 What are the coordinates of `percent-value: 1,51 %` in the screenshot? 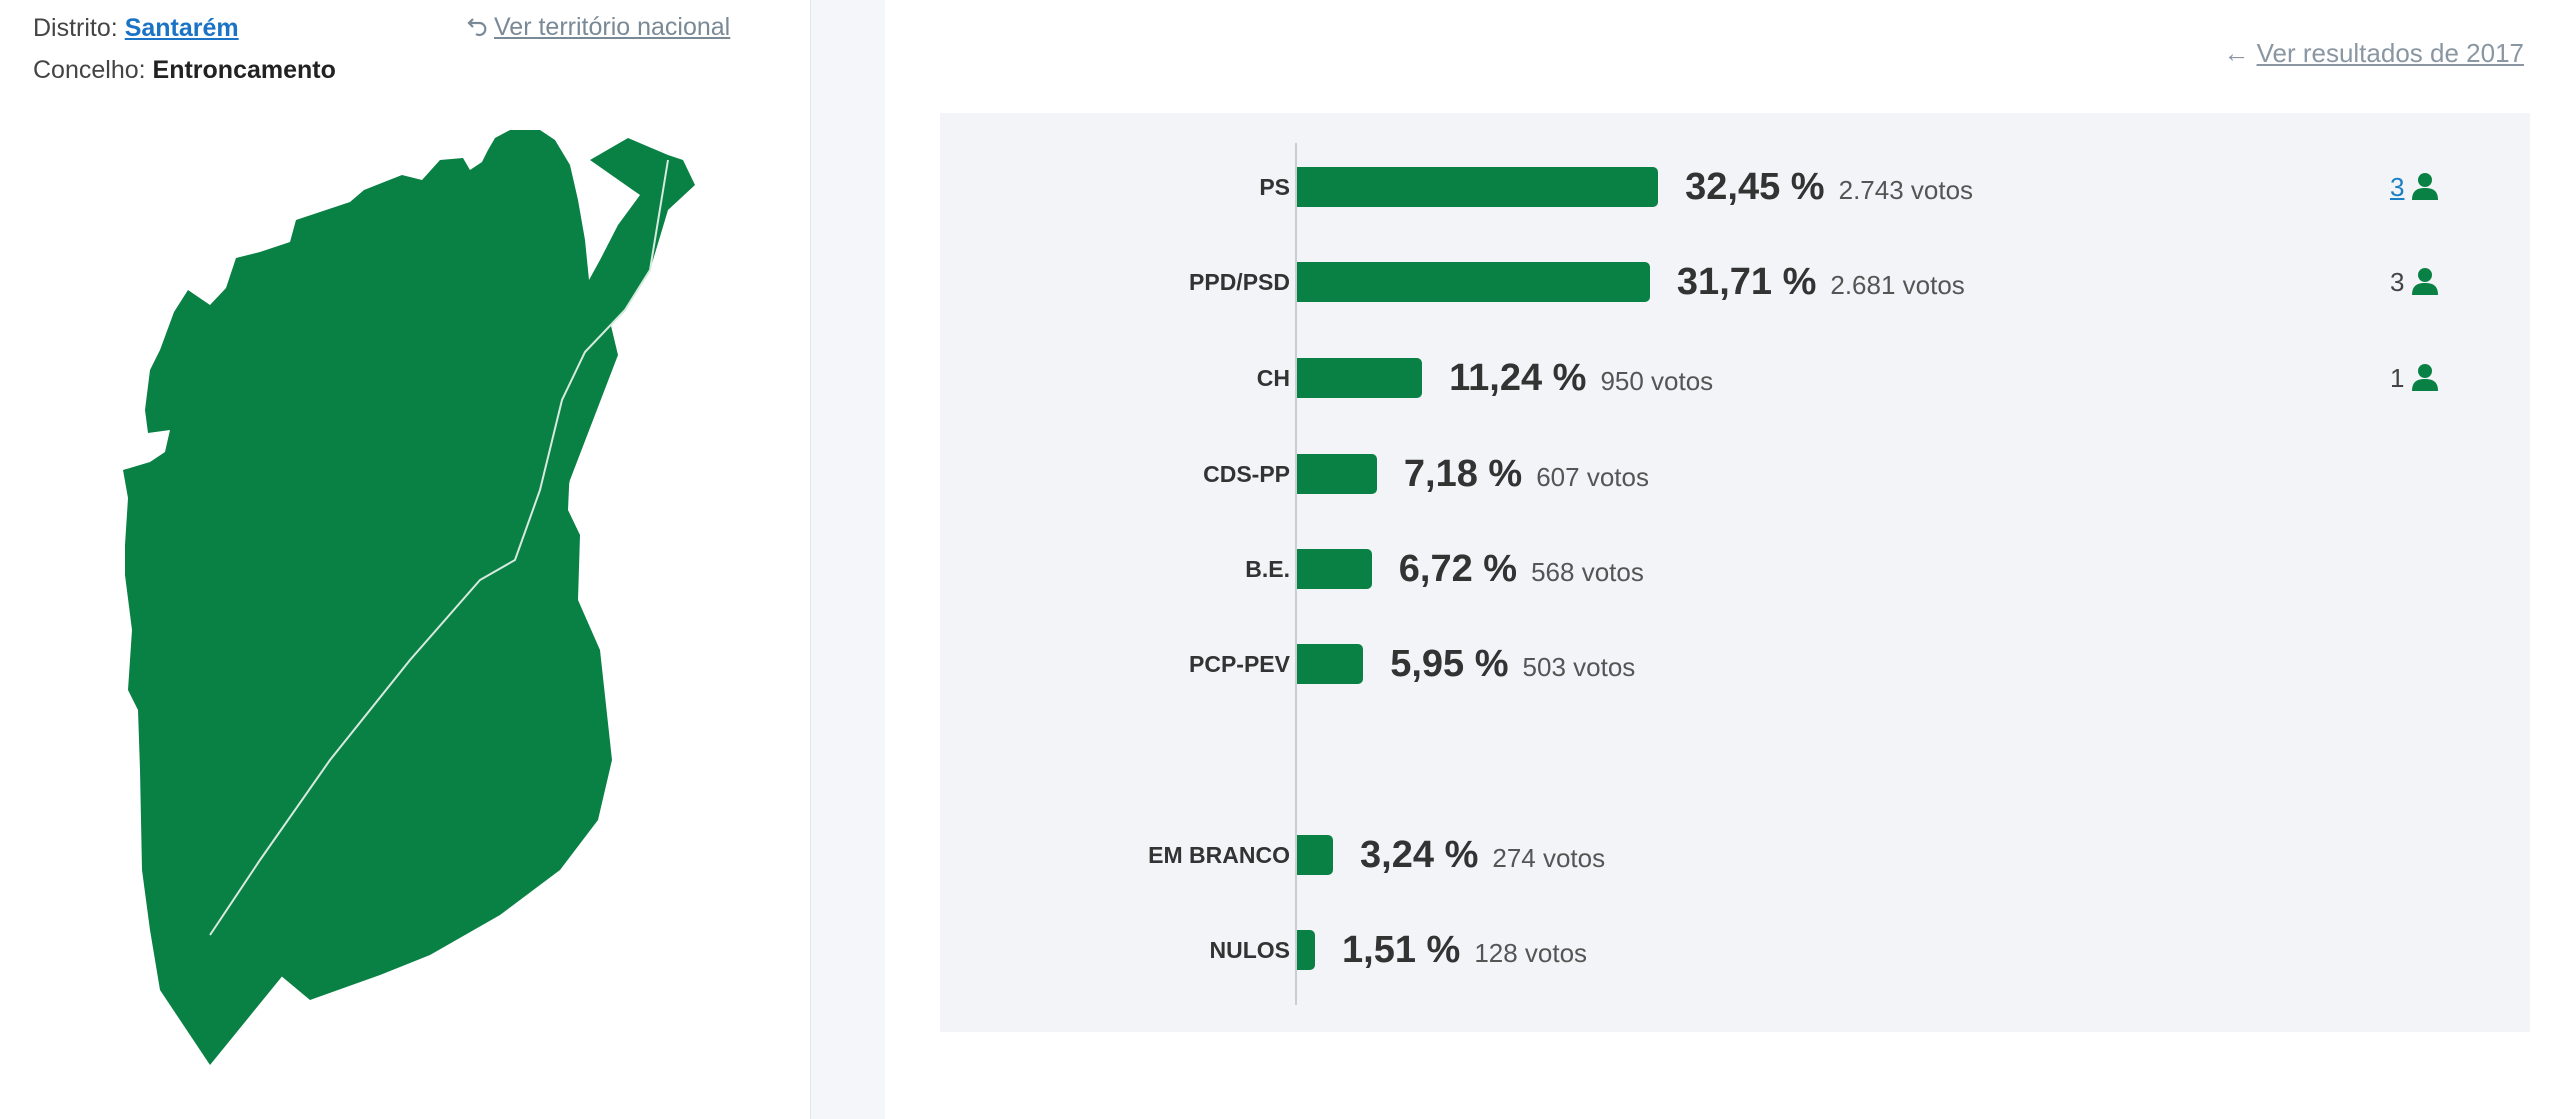 It's located at (1401, 950).